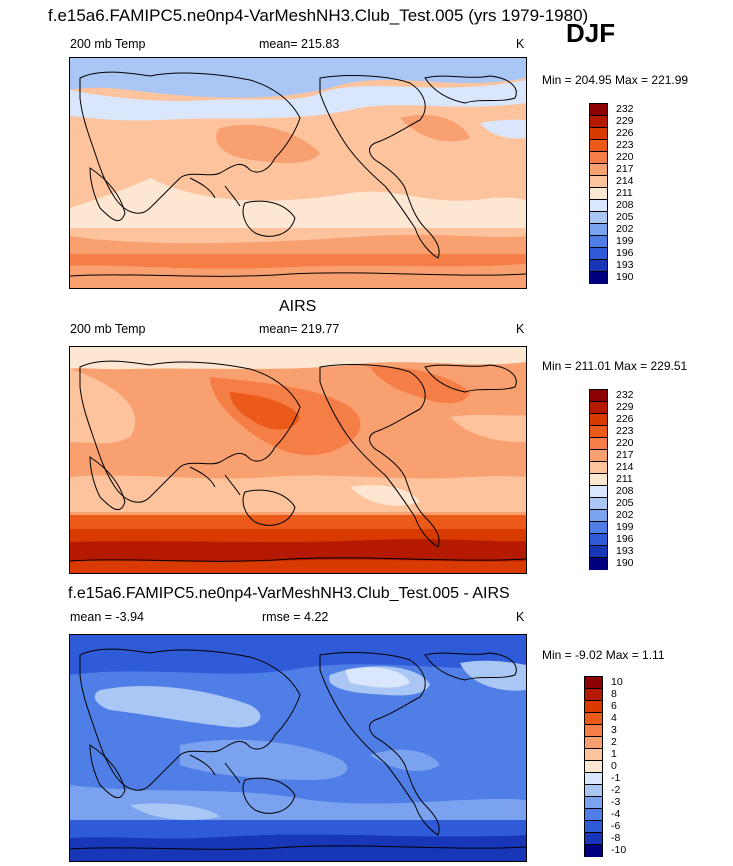 The width and height of the screenshot is (733, 866). I want to click on colorbar-label: 214, so click(625, 467).